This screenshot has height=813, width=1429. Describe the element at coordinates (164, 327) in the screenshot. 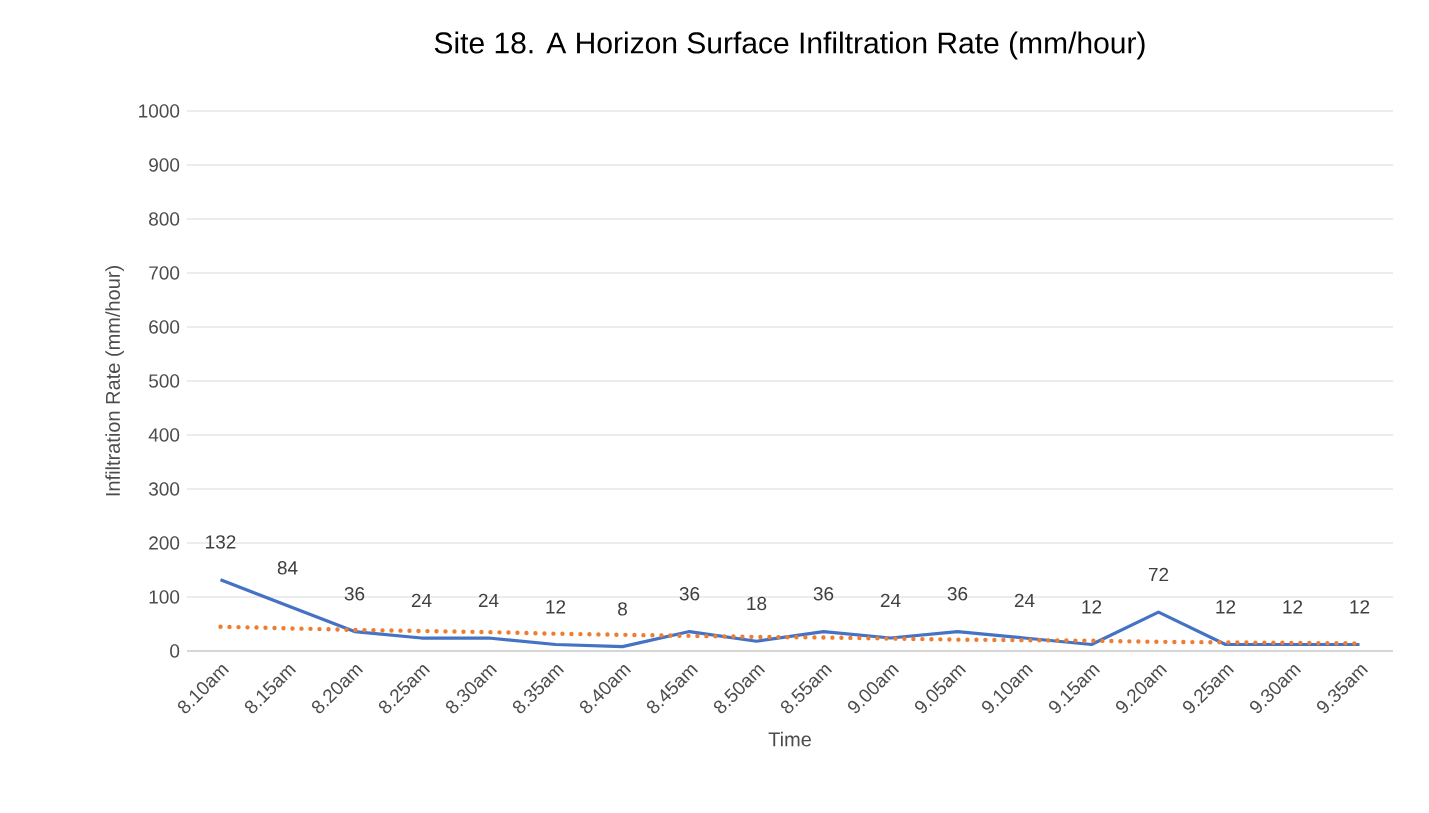

I see `y-tick-label: 600` at that location.